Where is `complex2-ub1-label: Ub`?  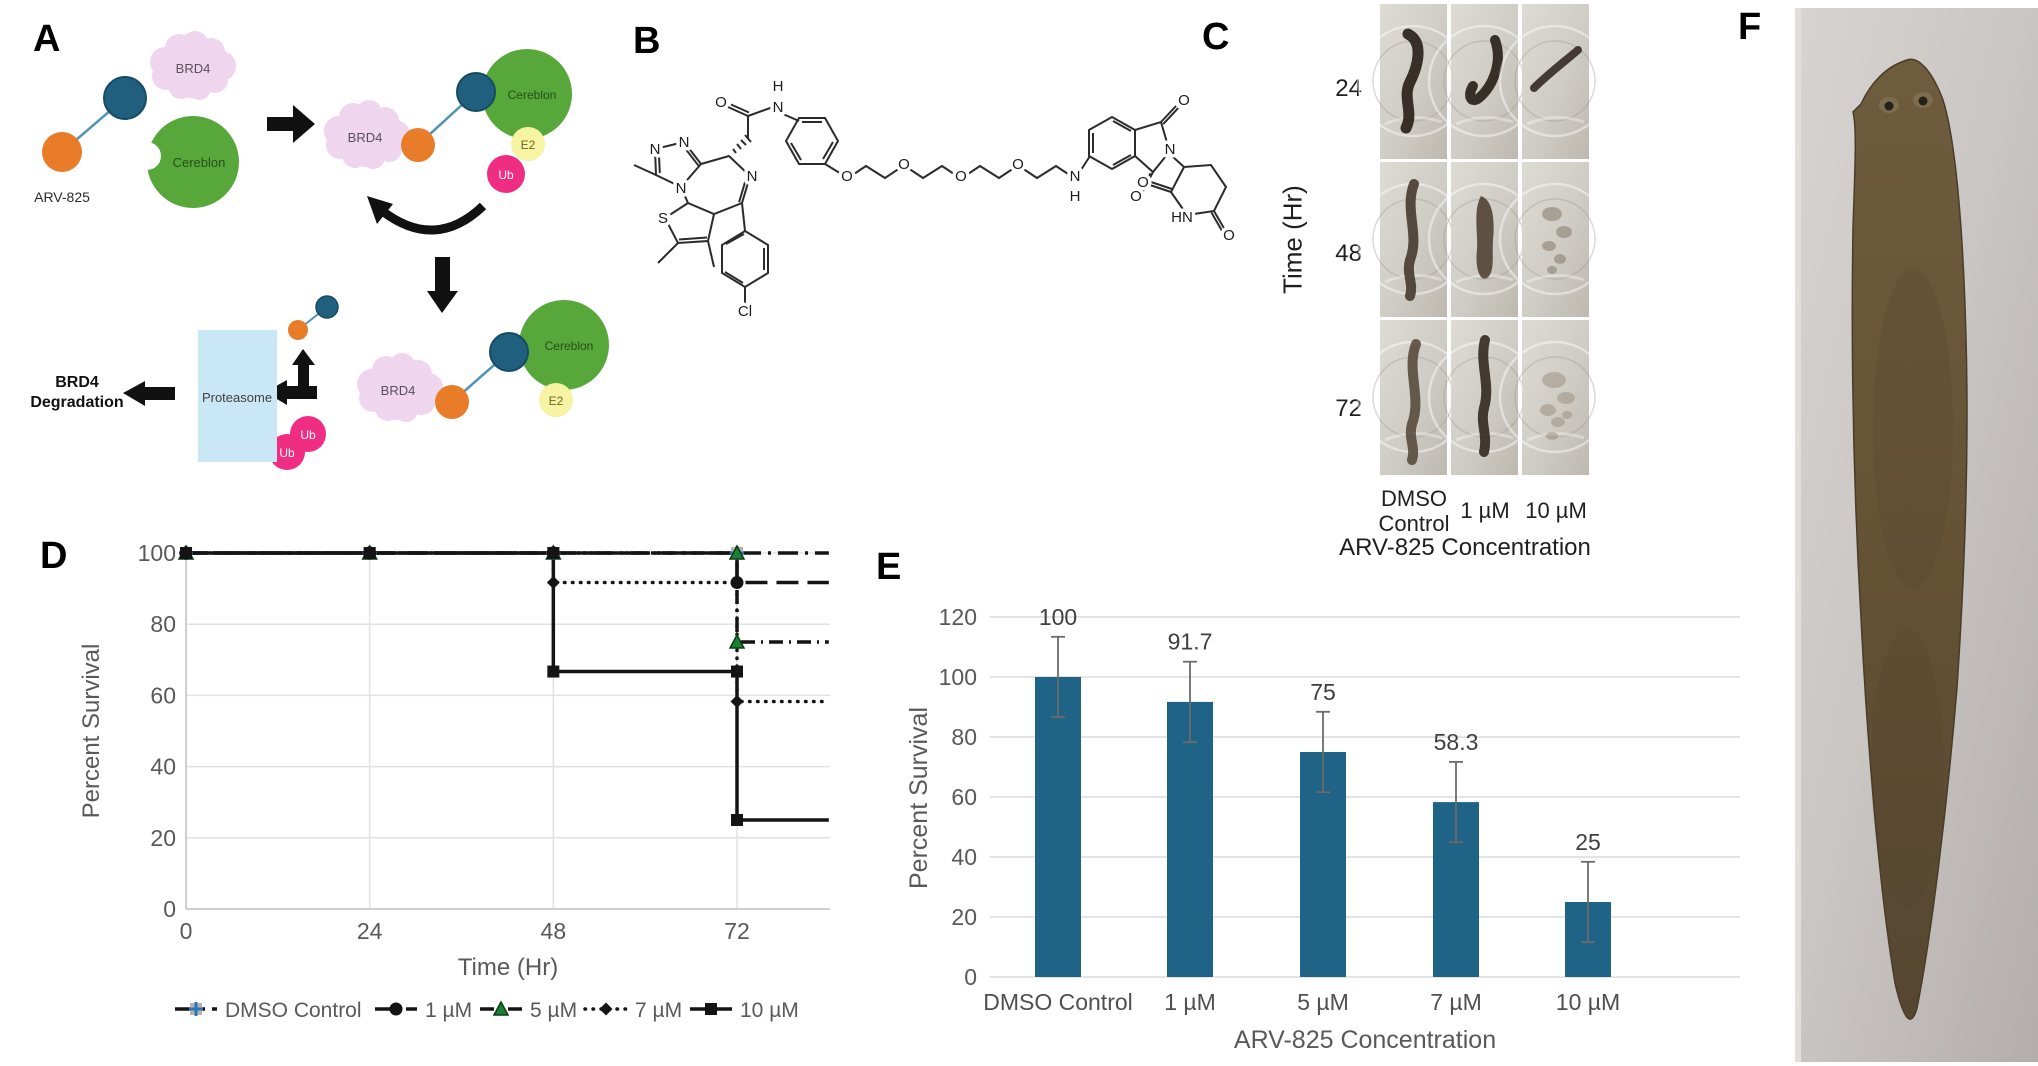 complex2-ub1-label: Ub is located at coordinates (308, 435).